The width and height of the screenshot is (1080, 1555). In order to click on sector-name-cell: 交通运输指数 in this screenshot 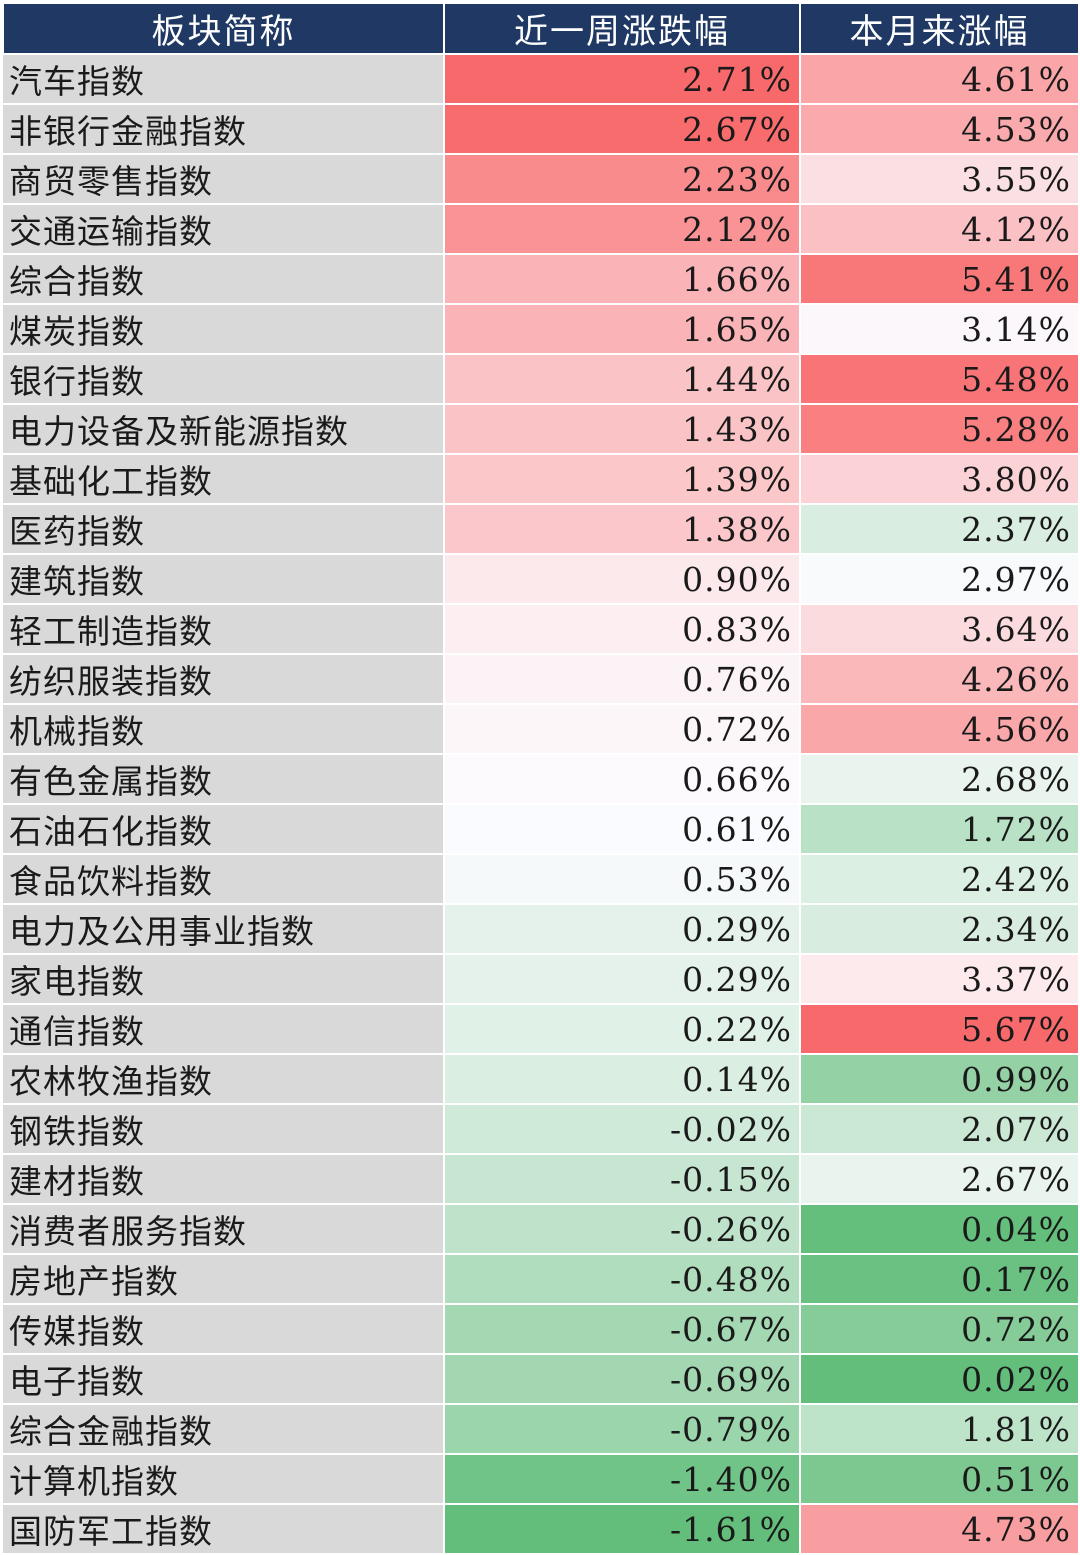, I will do `click(224, 229)`.